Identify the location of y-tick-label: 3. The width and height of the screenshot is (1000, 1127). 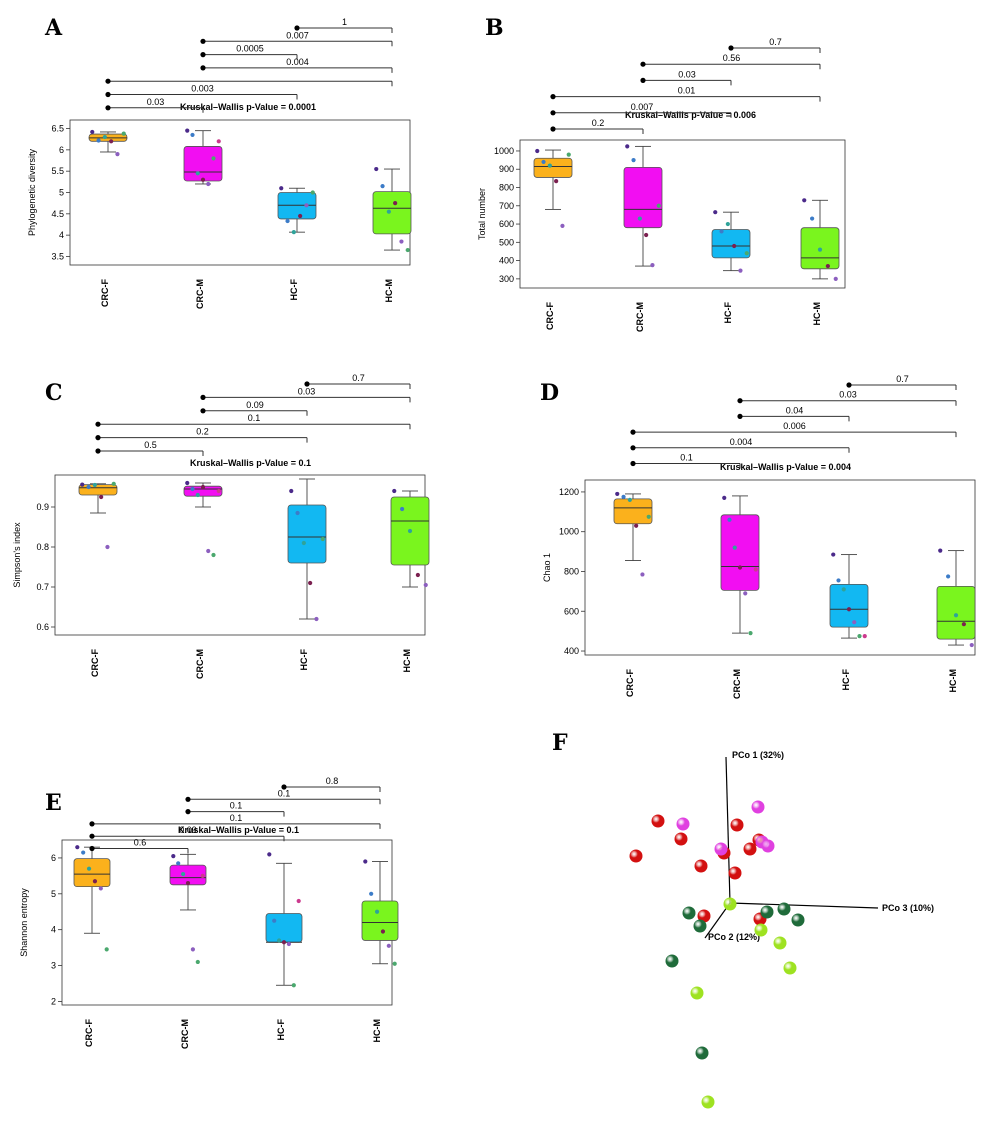
(53, 966).